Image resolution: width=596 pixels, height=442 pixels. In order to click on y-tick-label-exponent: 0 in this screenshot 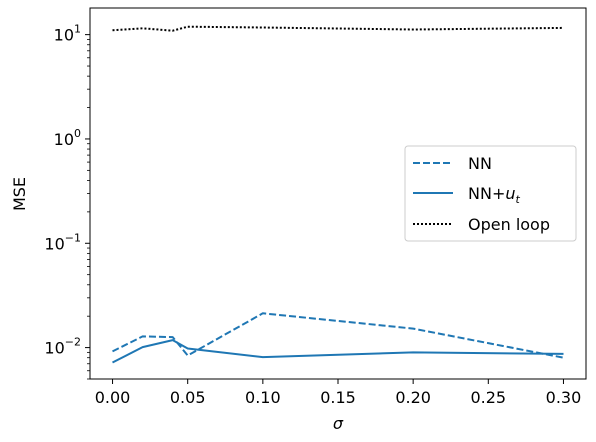, I will do `click(77, 133)`.